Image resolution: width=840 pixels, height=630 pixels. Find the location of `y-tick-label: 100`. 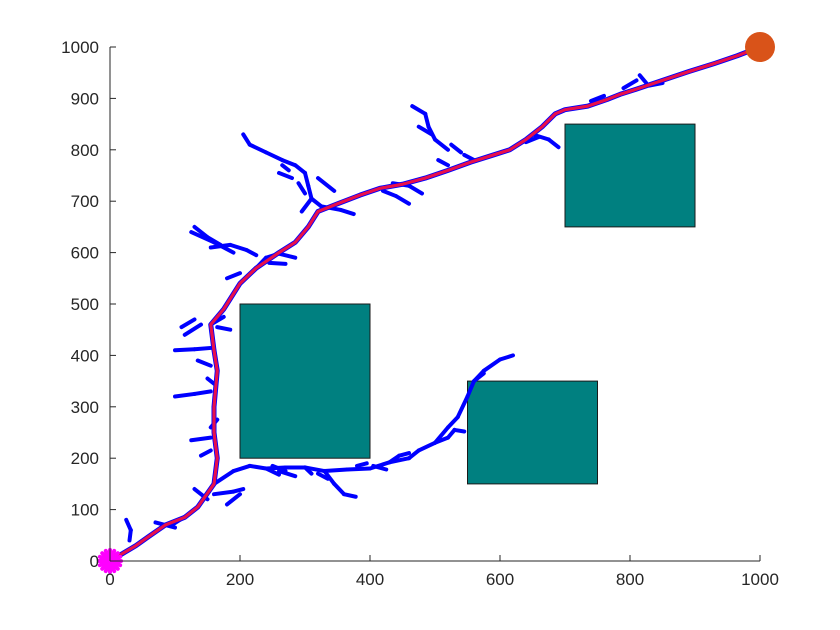

y-tick-label: 100 is located at coordinates (85, 510).